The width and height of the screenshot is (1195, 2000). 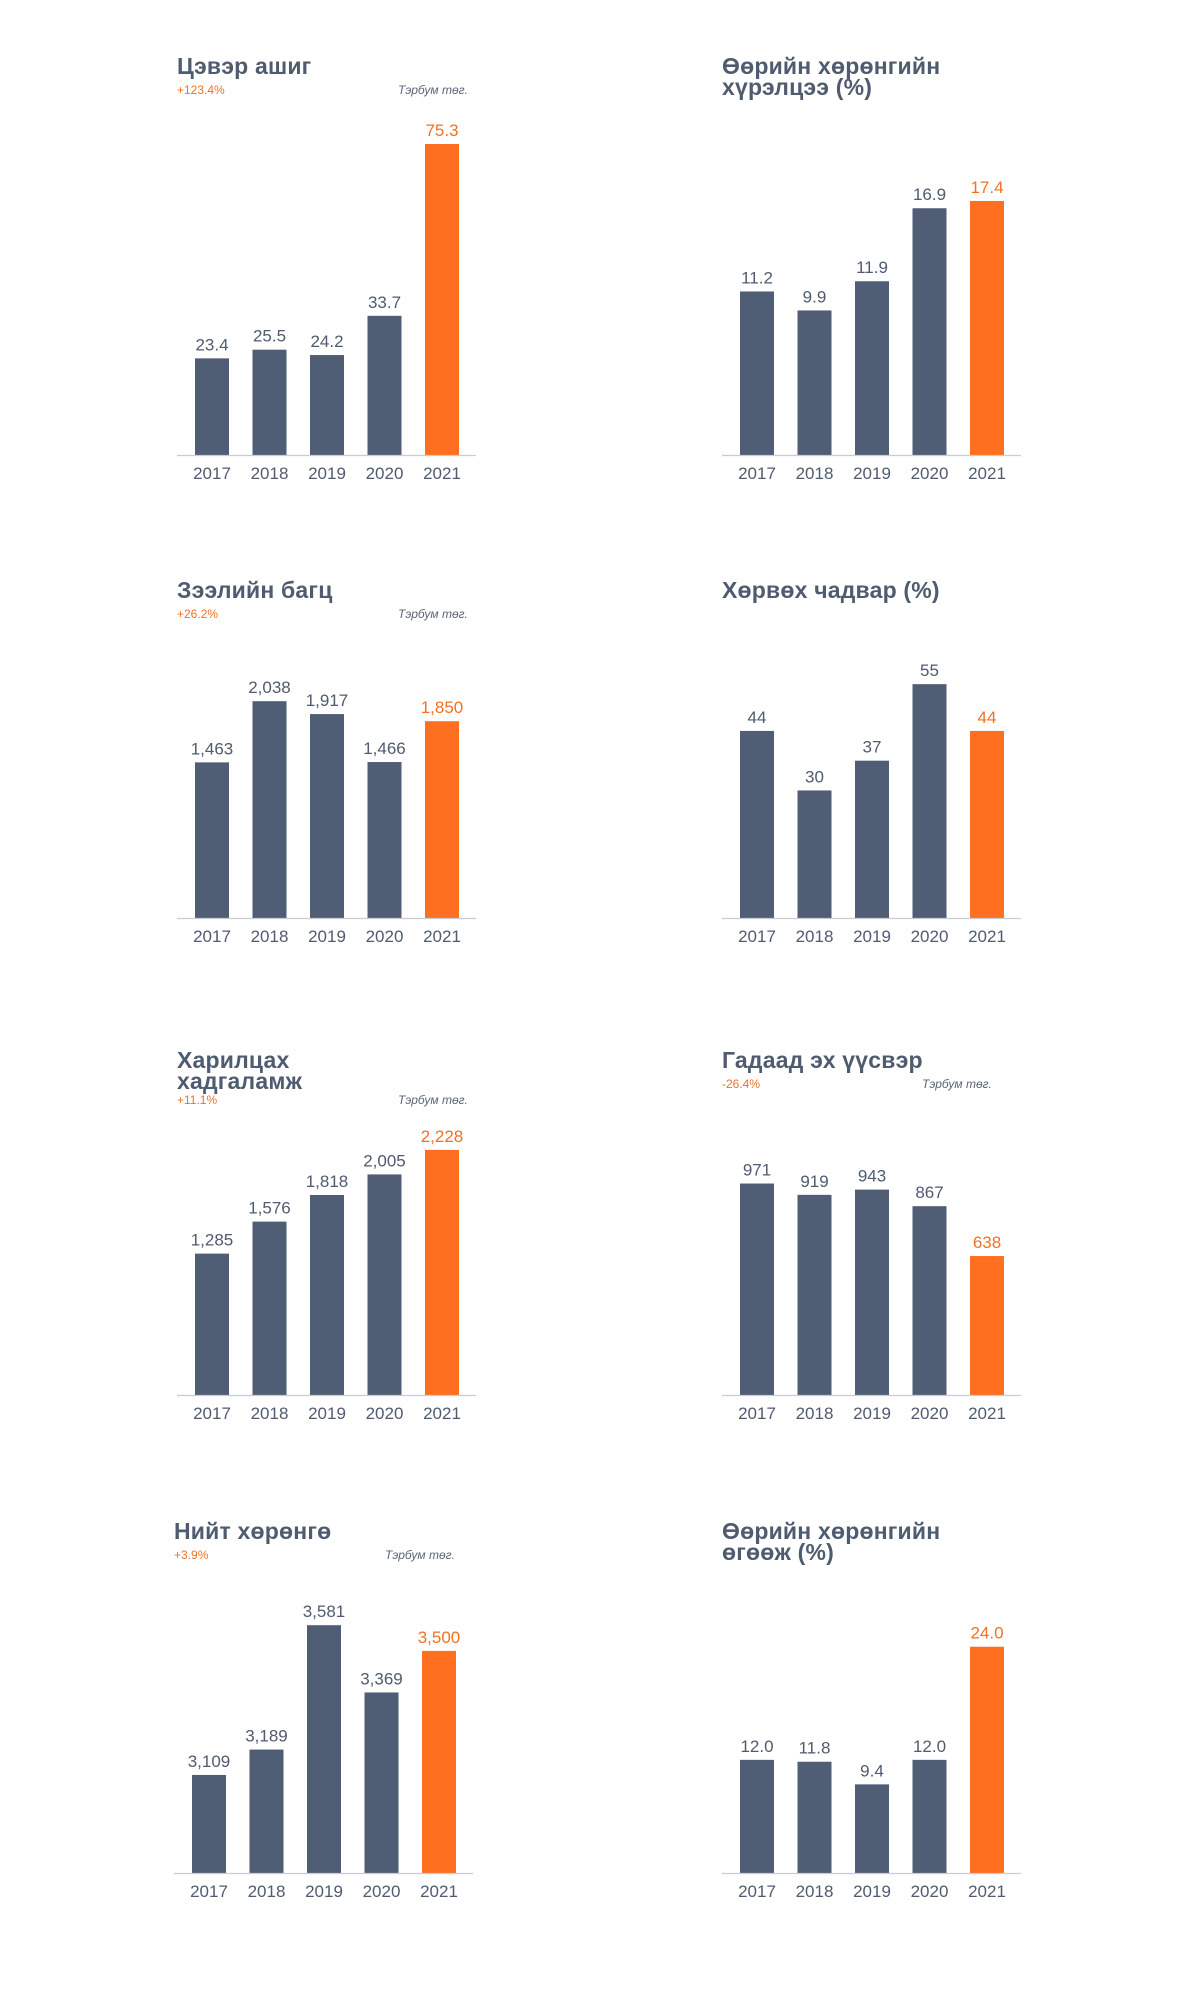 I want to click on data-label: 30, so click(x=814, y=776).